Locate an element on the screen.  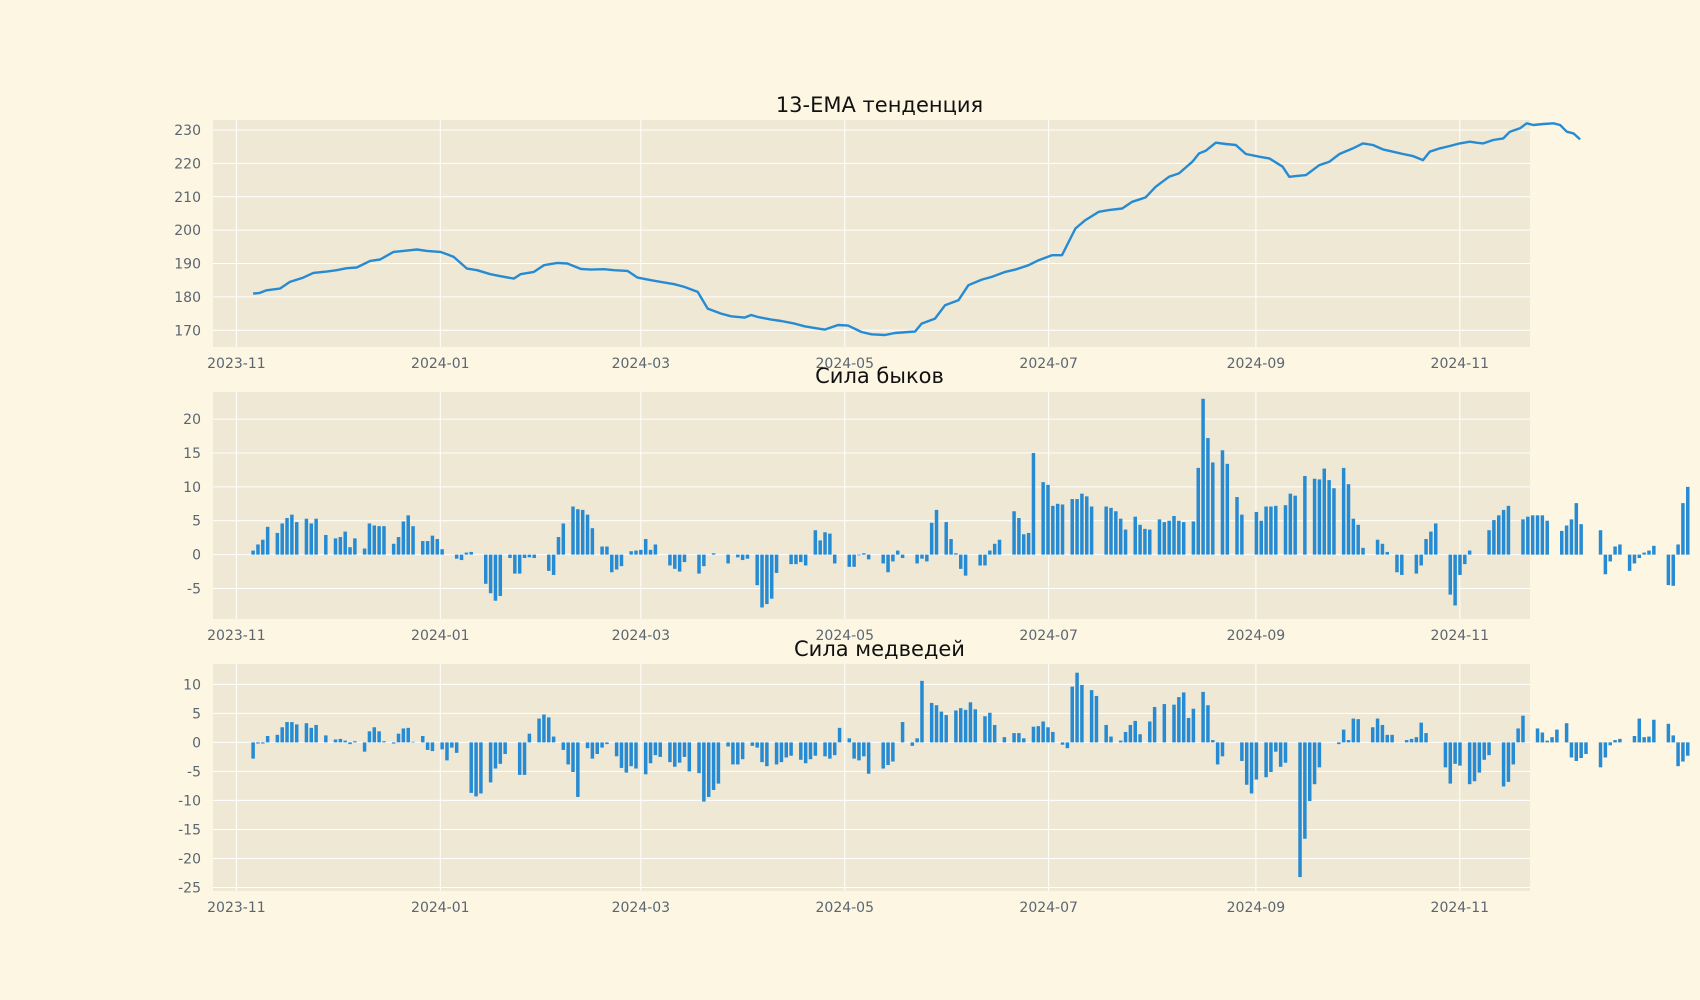
bull-power-x-tick-label: 2024-01 is located at coordinates (440, 636).